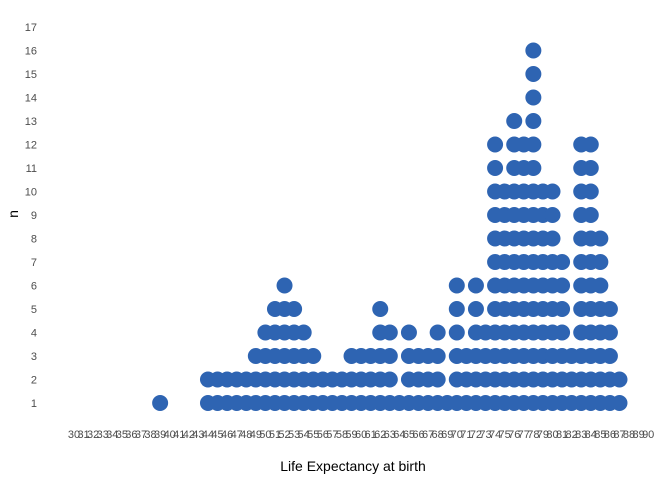 The width and height of the screenshot is (672, 480). I want to click on y-tick-label: 7, so click(34, 263).